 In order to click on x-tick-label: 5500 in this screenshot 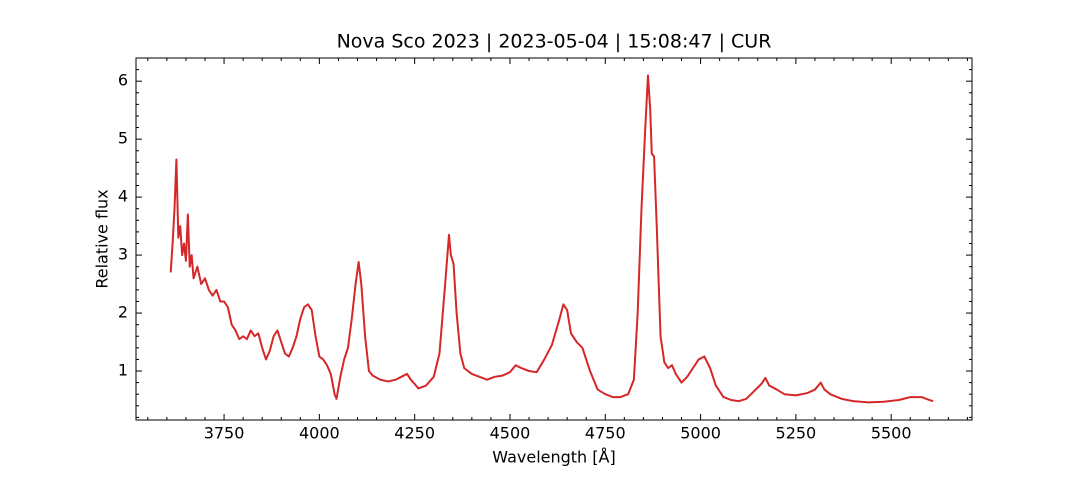, I will do `click(891, 433)`.